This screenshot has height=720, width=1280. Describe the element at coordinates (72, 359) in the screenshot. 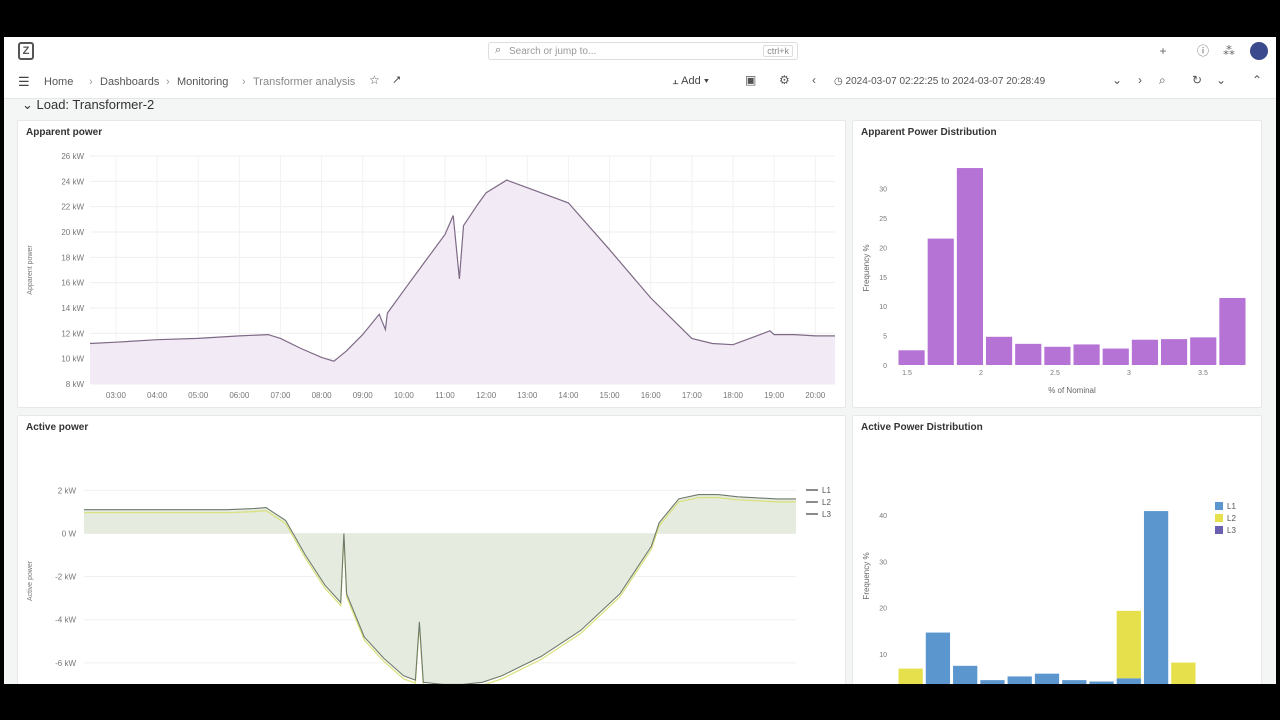

I see `y-tick-label: 10 kW` at that location.